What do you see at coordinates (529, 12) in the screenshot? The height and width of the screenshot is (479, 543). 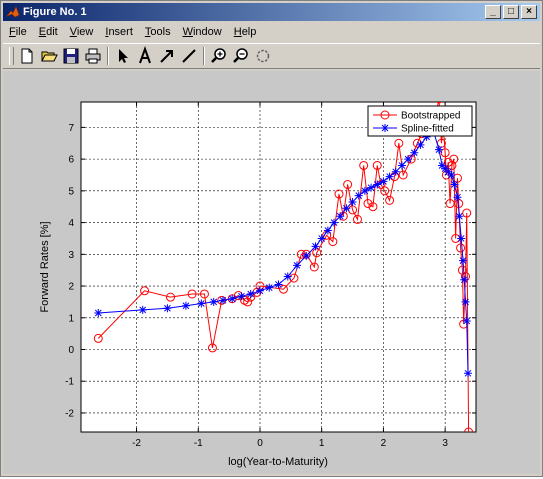 I see `close-button: ×` at bounding box center [529, 12].